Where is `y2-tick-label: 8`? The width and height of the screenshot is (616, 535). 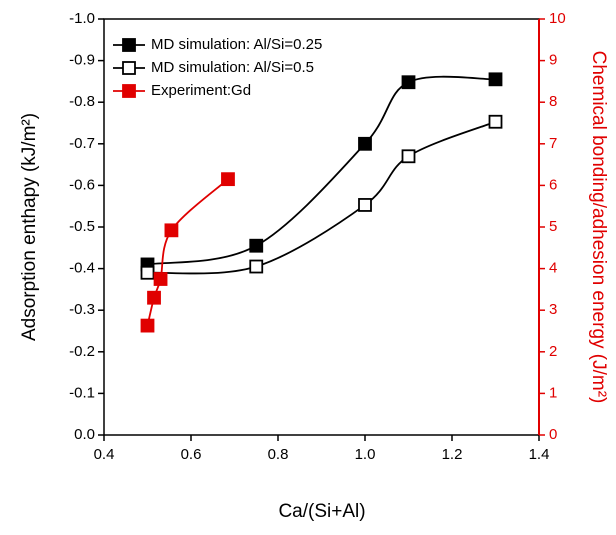
y2-tick-label: 8 is located at coordinates (553, 101).